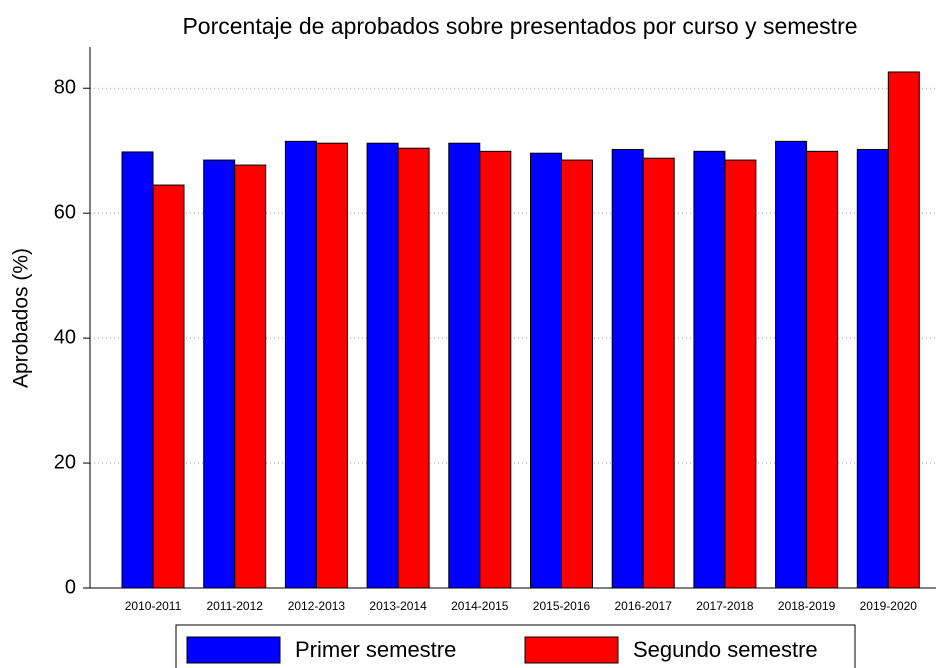 This screenshot has height=668, width=939. What do you see at coordinates (644, 606) in the screenshot?
I see `x-tick-label: 2016-2017` at bounding box center [644, 606].